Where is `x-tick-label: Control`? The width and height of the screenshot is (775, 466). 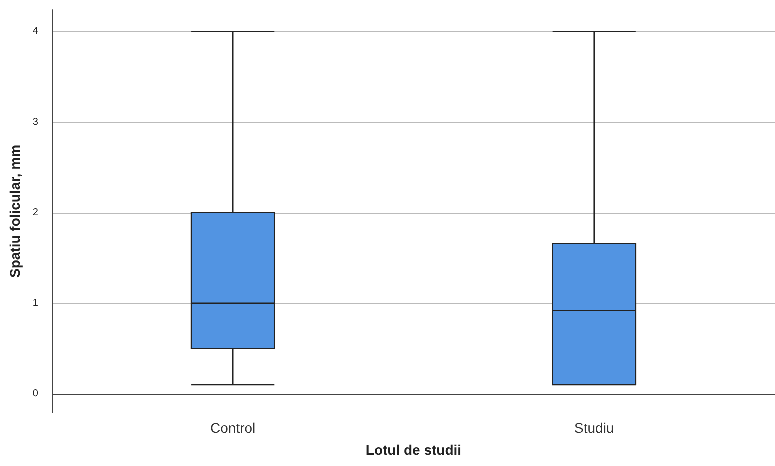
x-tick-label: Control is located at coordinates (233, 428).